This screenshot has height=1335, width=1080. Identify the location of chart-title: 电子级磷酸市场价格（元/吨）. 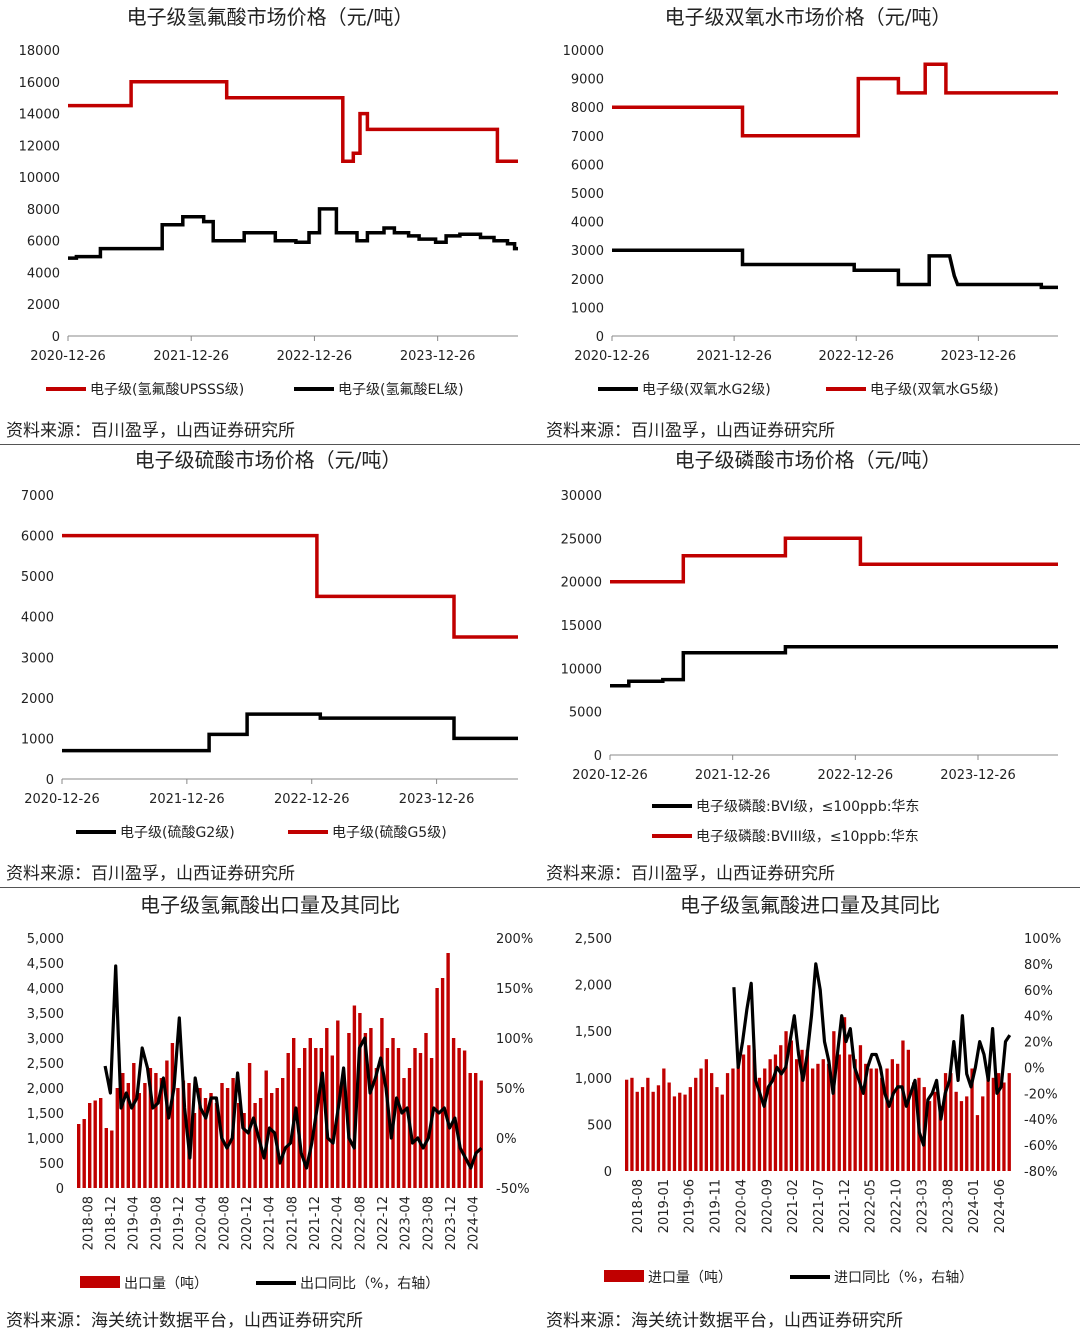
(808, 460).